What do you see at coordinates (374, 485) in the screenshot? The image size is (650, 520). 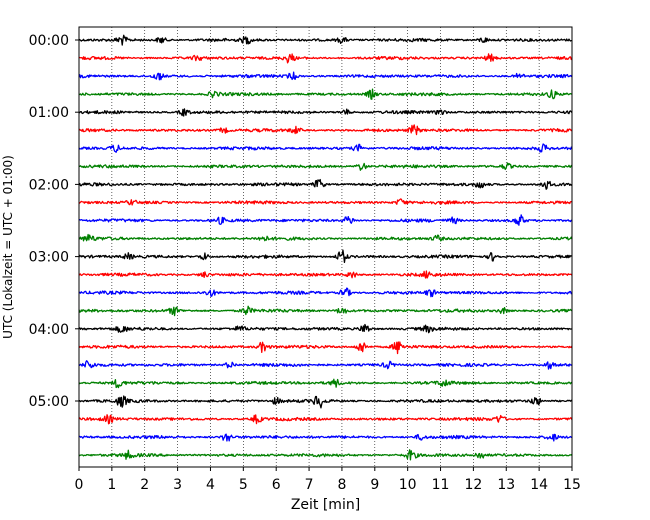 I see `x-tick-label: 9` at bounding box center [374, 485].